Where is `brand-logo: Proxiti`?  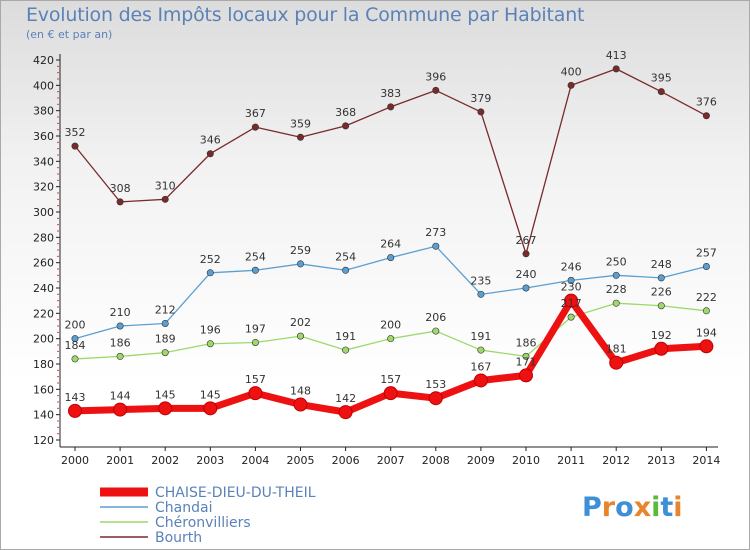
brand-logo: Proxiti is located at coordinates (632, 507).